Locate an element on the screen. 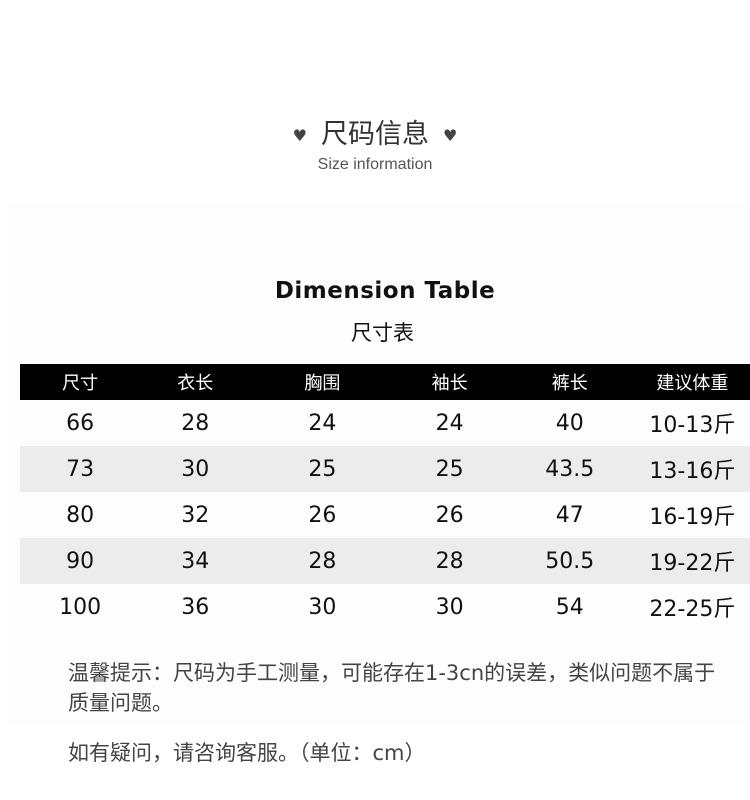 The image size is (750, 800). section-subtitle: Size information is located at coordinates (375, 164).